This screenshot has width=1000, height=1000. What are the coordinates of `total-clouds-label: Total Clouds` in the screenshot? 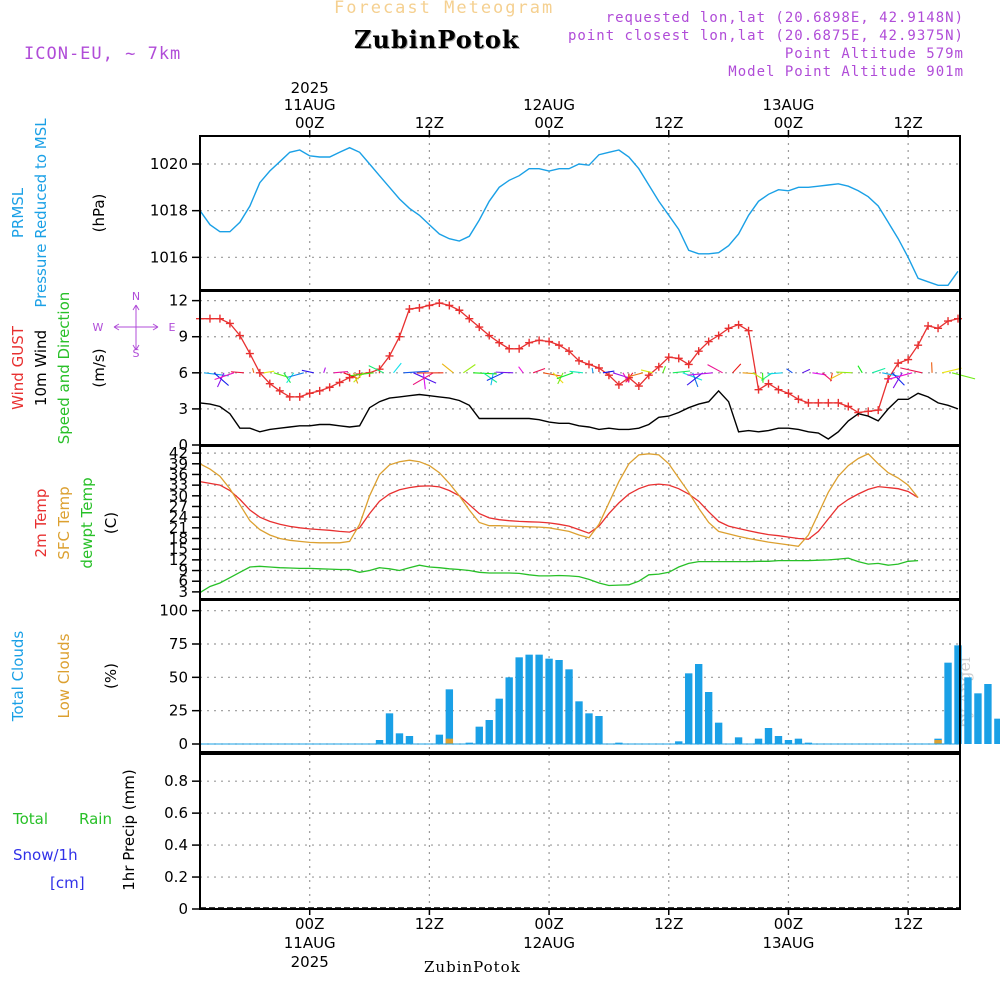 It's located at (18, 677).